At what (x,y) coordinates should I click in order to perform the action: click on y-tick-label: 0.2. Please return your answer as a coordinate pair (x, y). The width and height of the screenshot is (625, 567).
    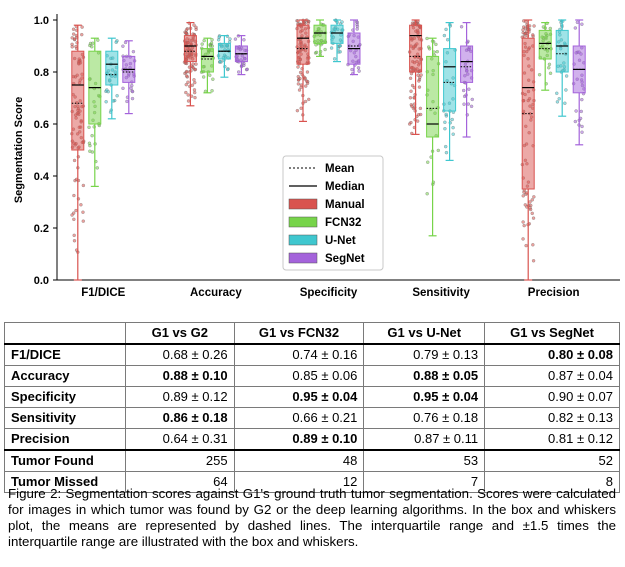
    Looking at the image, I should click on (41, 229).